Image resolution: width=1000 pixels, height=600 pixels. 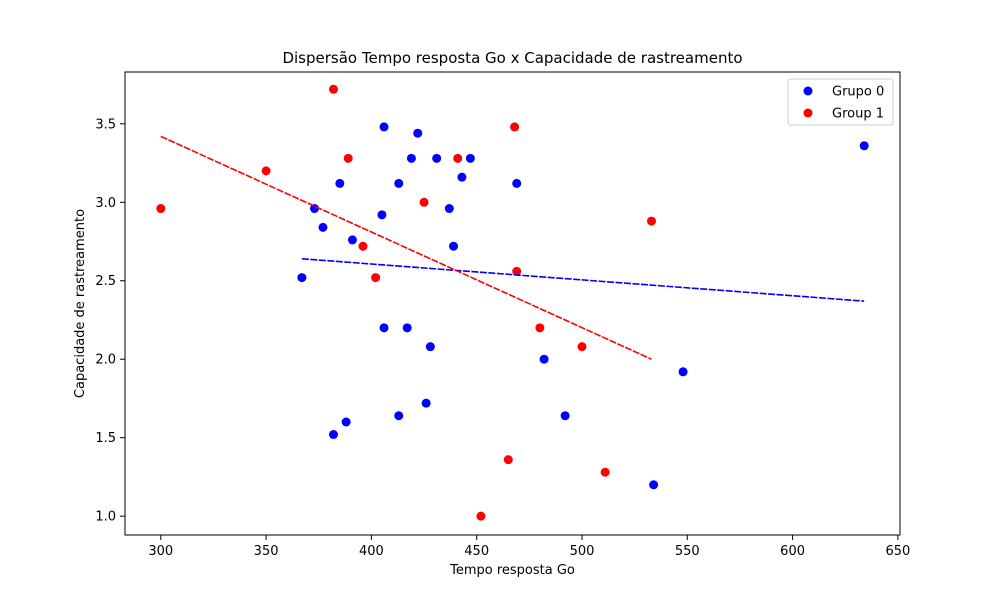 I want to click on x-tick-label: 350, so click(x=266, y=551).